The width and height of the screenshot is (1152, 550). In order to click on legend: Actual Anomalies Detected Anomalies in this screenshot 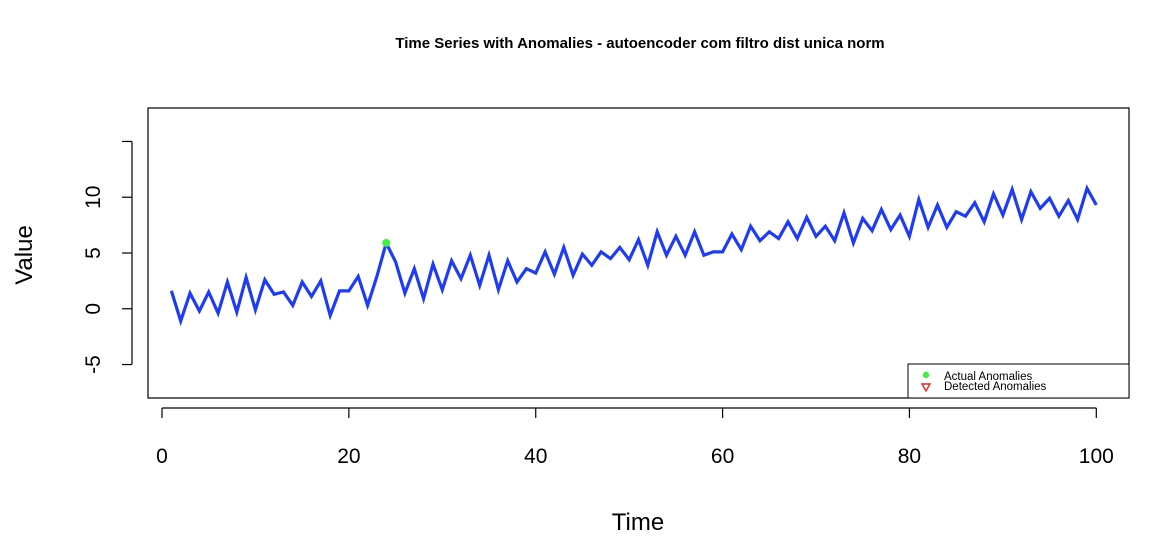, I will do `click(1018, 381)`.